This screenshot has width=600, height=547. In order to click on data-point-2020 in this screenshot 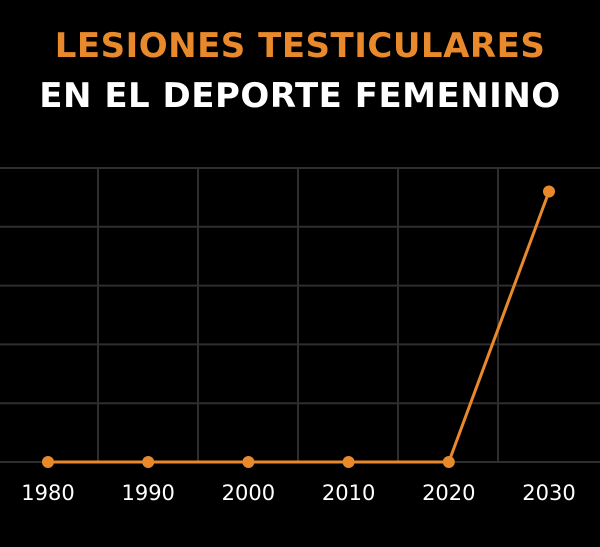, I will do `click(448, 462)`.